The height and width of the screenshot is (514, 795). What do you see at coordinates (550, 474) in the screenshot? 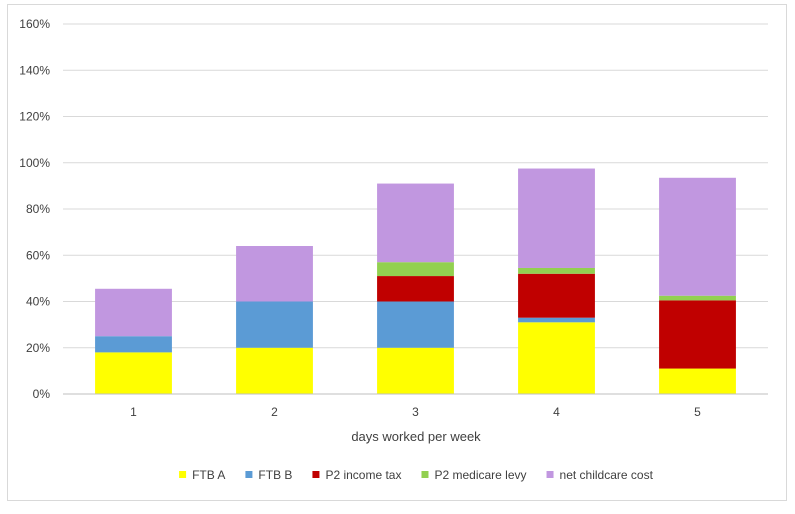
I see `legend-swatch-net-childcare-cost` at bounding box center [550, 474].